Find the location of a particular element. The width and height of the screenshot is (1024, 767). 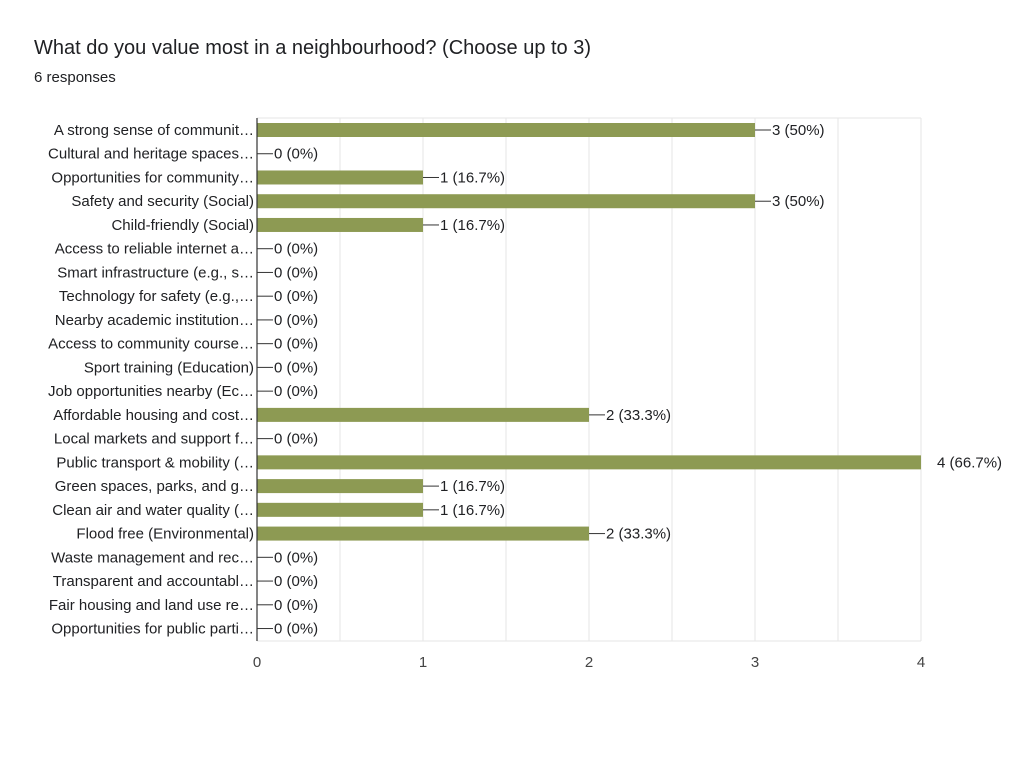

category-label: Sport training (Education) is located at coordinates (169, 367).